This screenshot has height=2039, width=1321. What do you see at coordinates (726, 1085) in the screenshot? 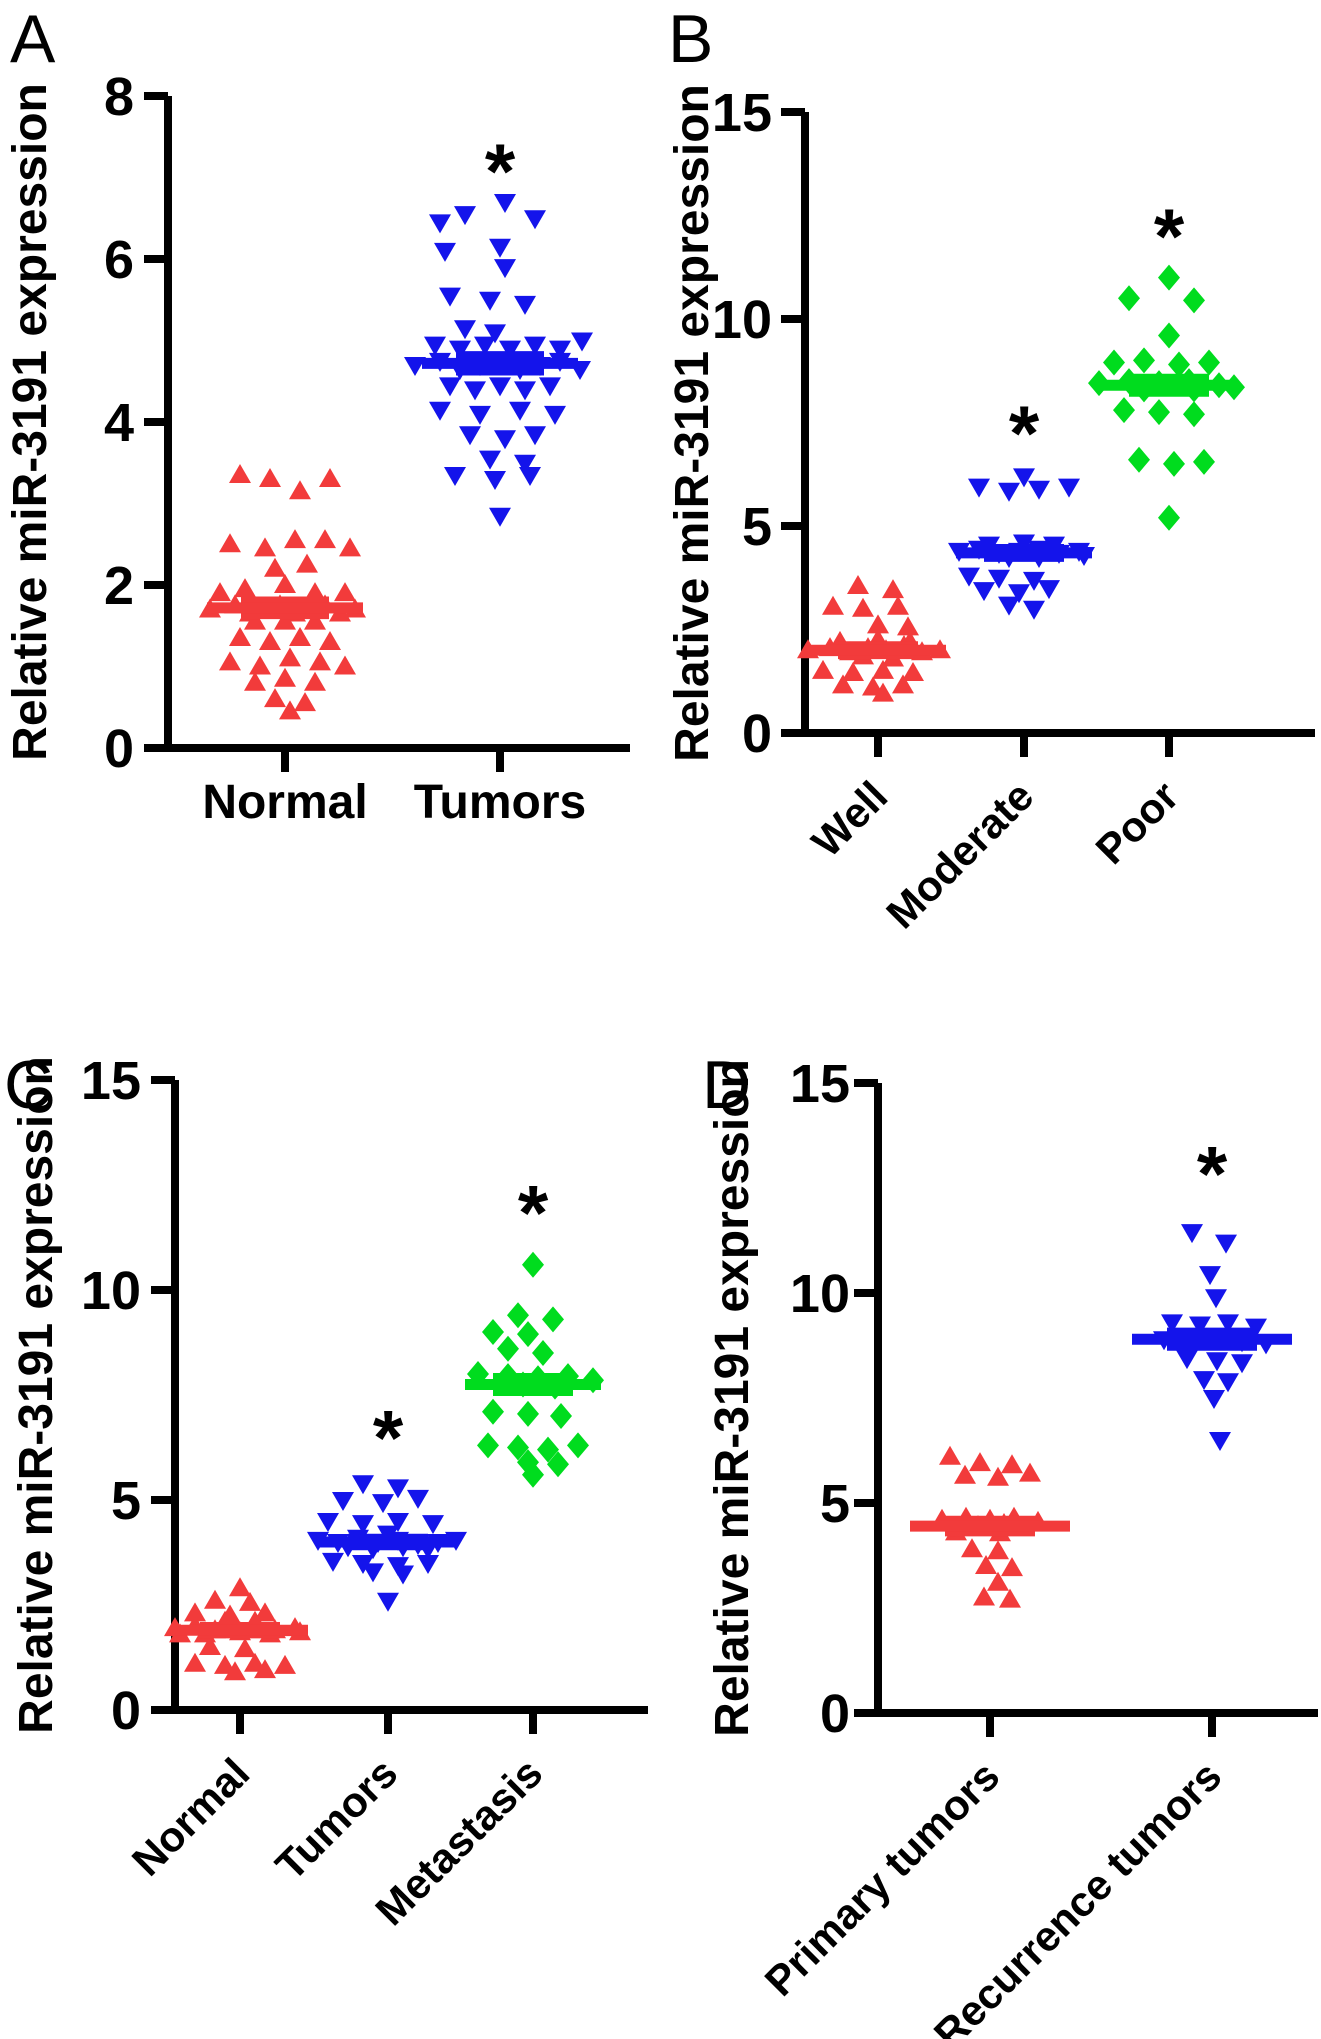
I see `panel-letter: D` at bounding box center [726, 1085].